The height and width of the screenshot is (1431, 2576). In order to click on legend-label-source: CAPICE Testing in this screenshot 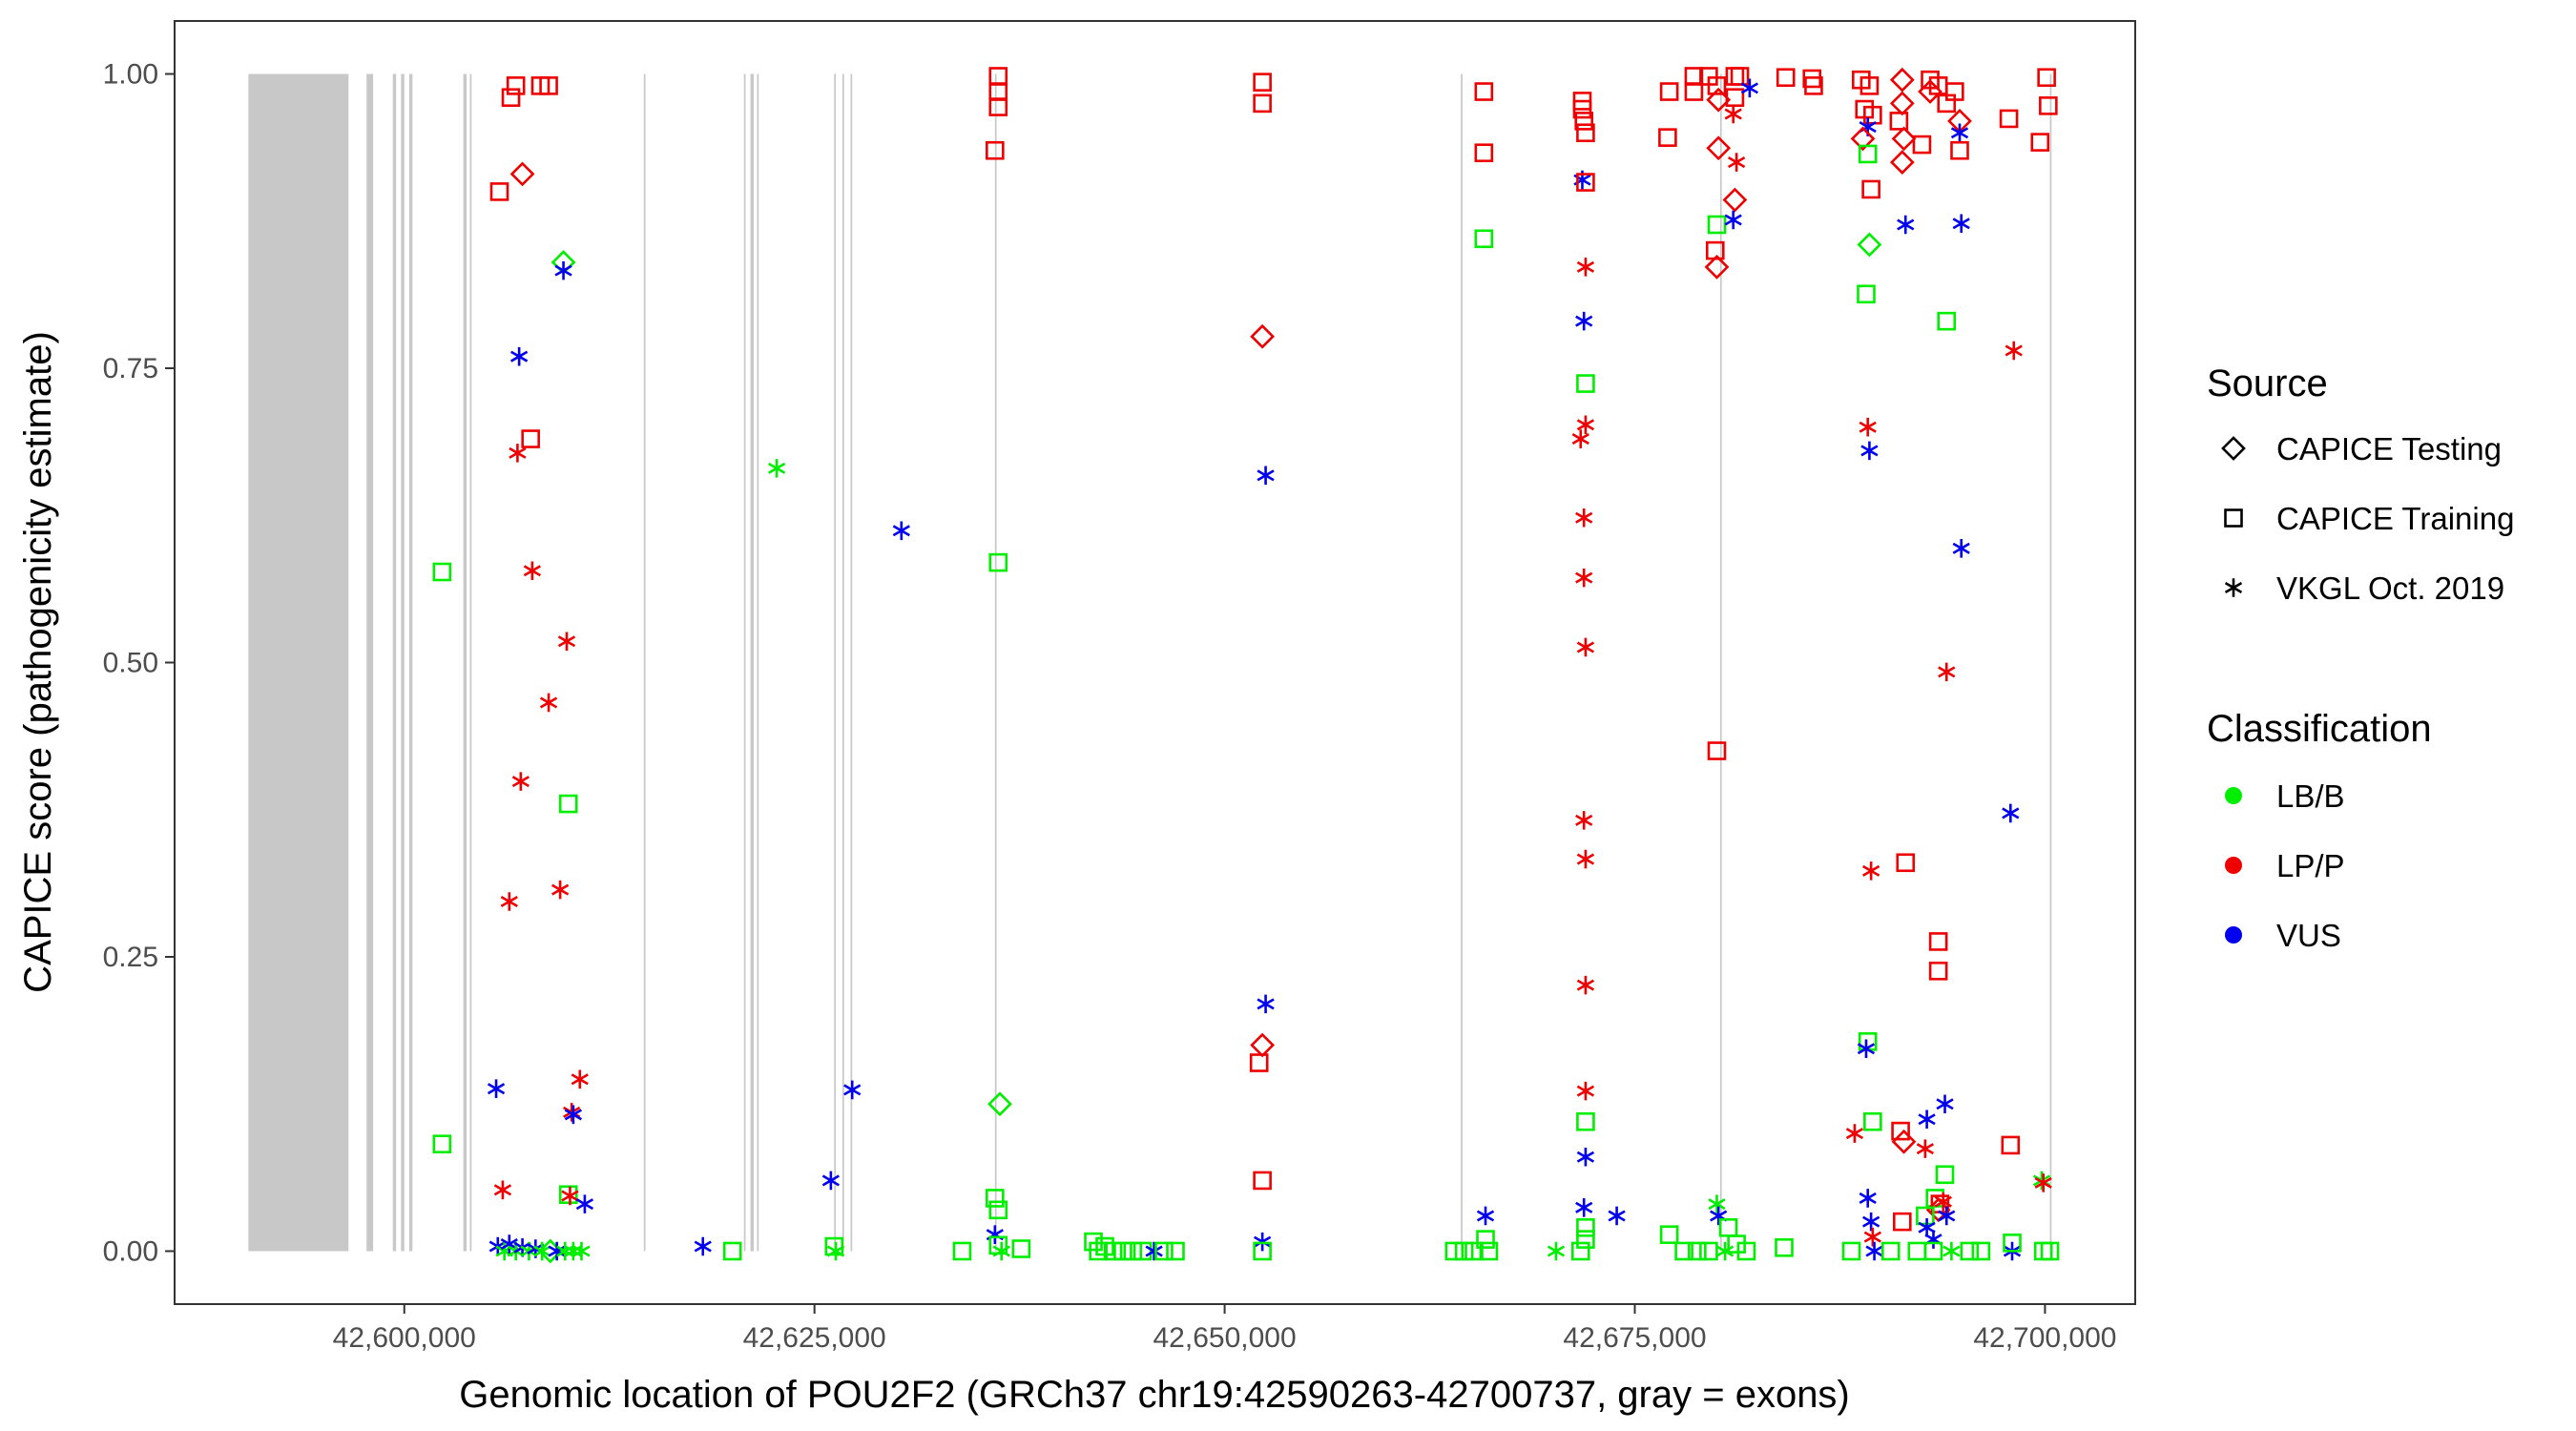, I will do `click(2389, 449)`.